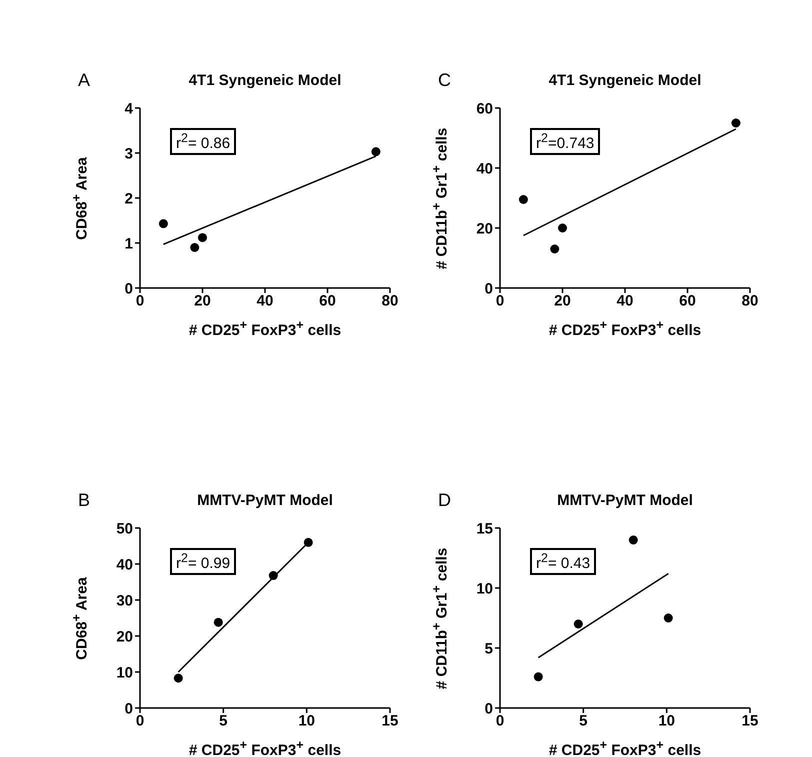 Image resolution: width=812 pixels, height=757 pixels. Describe the element at coordinates (128, 199) in the screenshot. I see `y-tick-label: 2` at that location.